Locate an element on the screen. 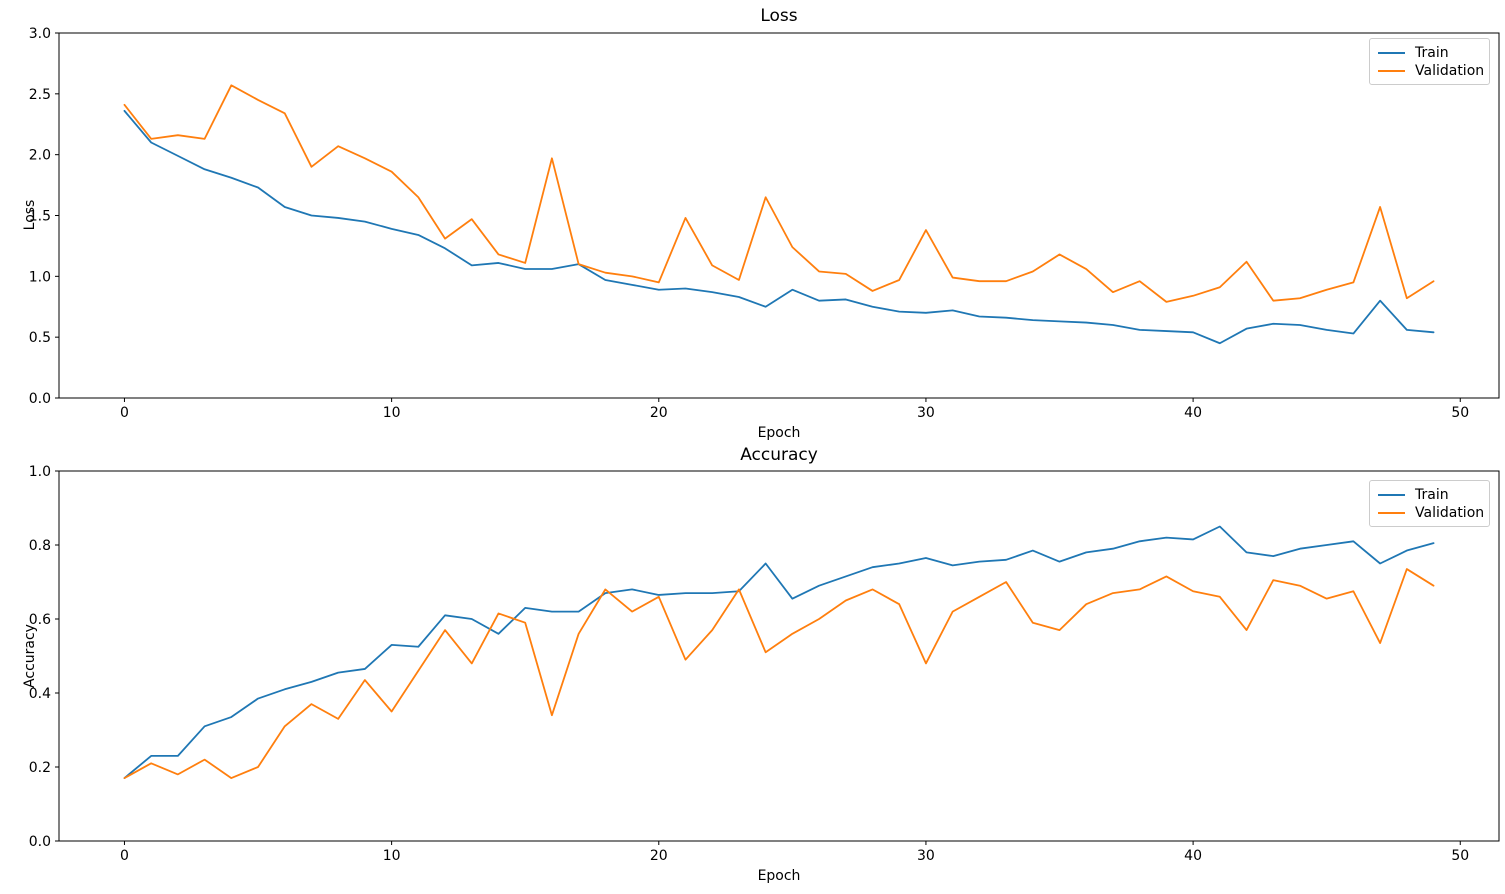 This screenshot has width=1505, height=894. y-tick-label: 0.4 is located at coordinates (40, 694).